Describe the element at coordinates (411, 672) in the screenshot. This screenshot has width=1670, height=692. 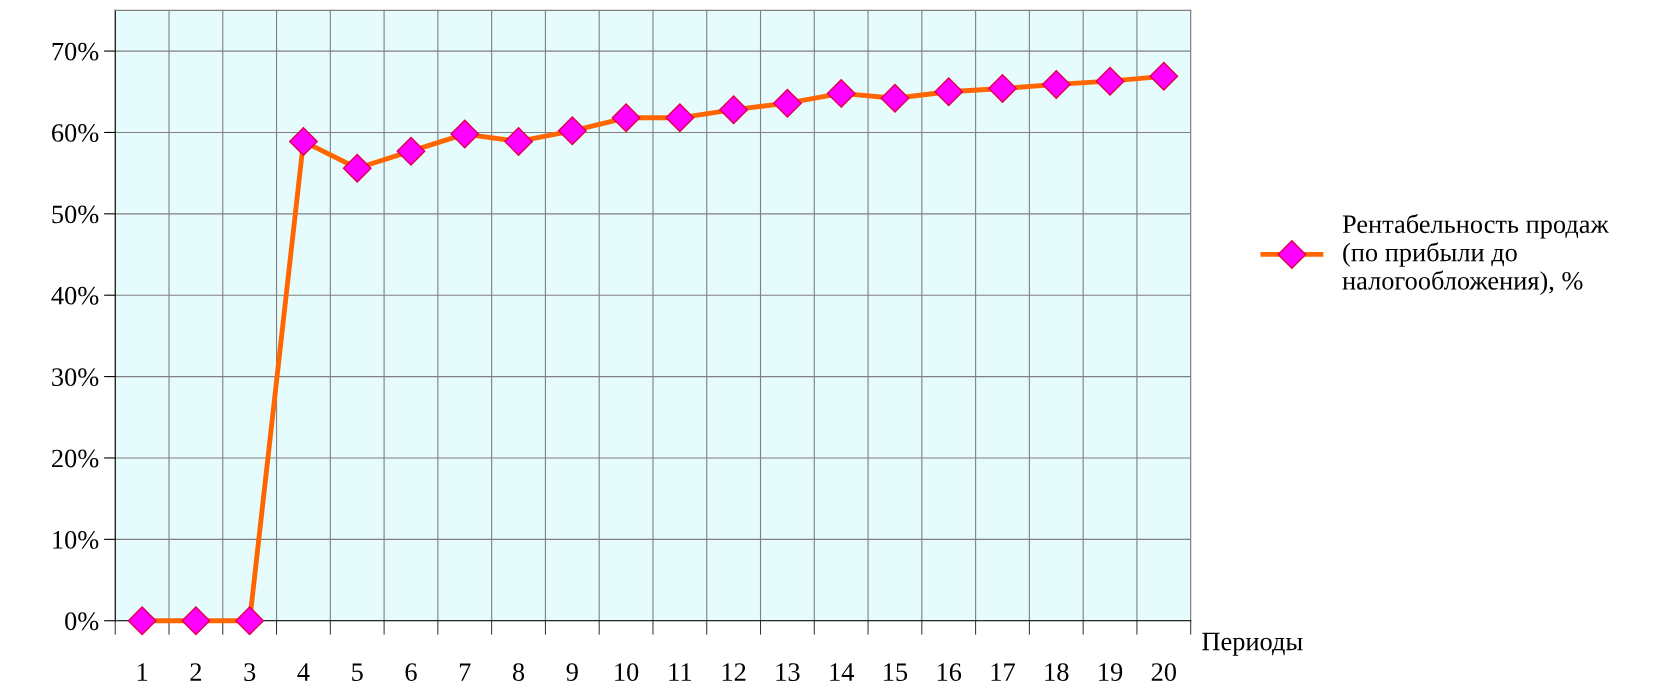
I see `x-tick-label: 6` at that location.